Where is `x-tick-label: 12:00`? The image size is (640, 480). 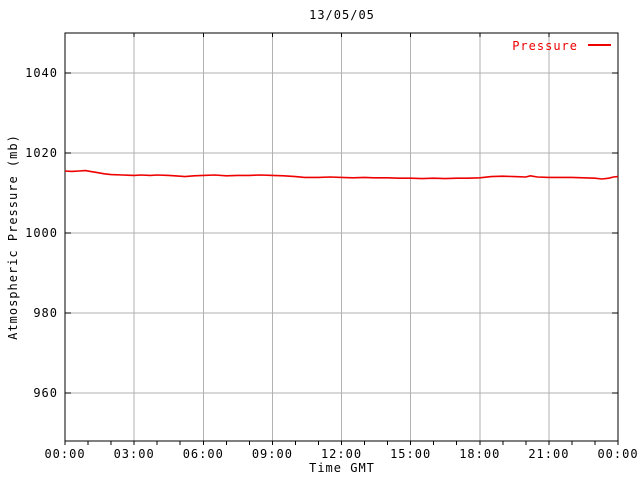 x-tick-label: 12:00 is located at coordinates (341, 454).